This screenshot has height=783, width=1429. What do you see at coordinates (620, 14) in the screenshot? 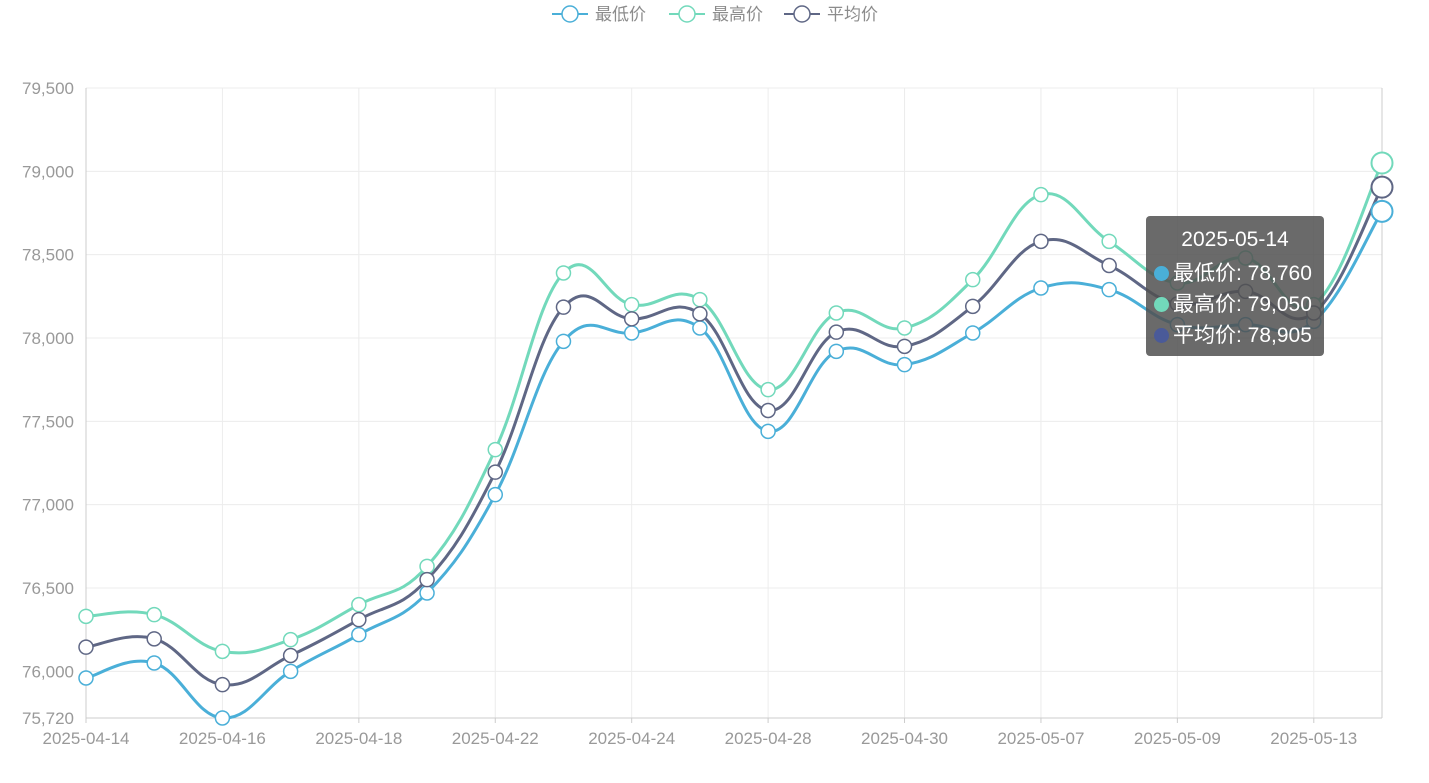
I see `legend-label: 最低价` at bounding box center [620, 14].